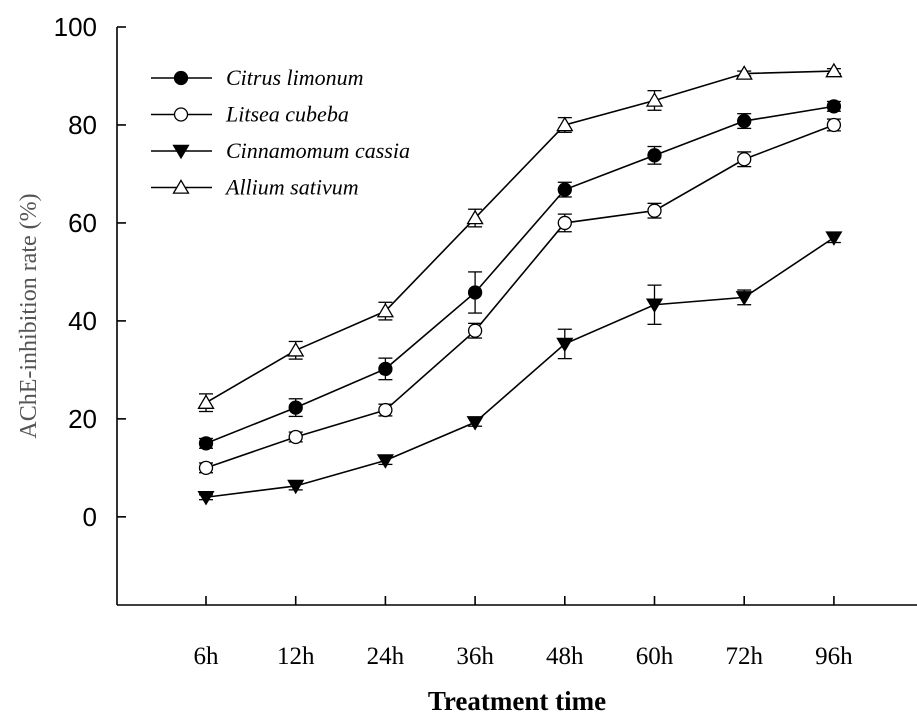 The height and width of the screenshot is (717, 917). Describe the element at coordinates (565, 656) in the screenshot. I see `x-tick-label: 48h` at that location.